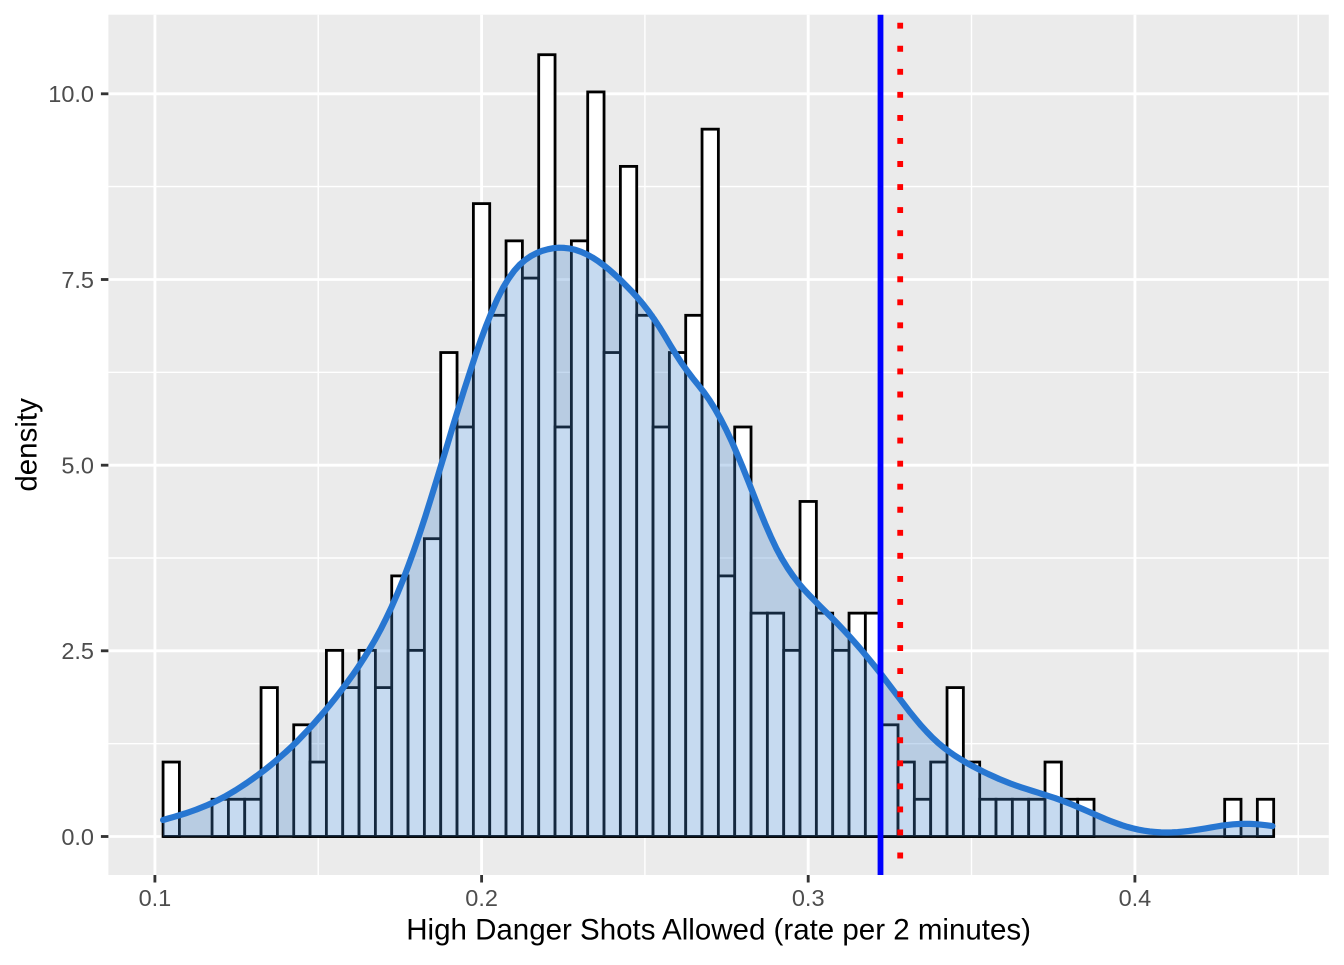 The width and height of the screenshot is (1344, 965). Describe the element at coordinates (481, 898) in the screenshot. I see `svg-text: 0.2` at that location.